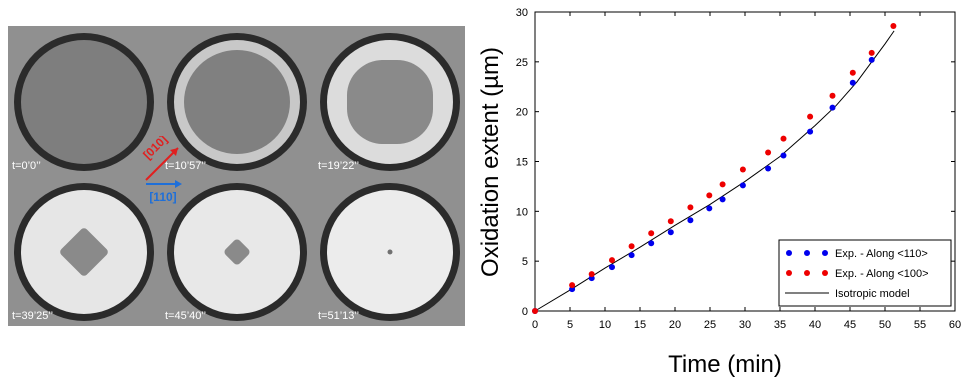 This screenshot has width=962, height=379. What do you see at coordinates (26, 166) in the screenshot?
I see `time-label: t=0’0’’` at bounding box center [26, 166].